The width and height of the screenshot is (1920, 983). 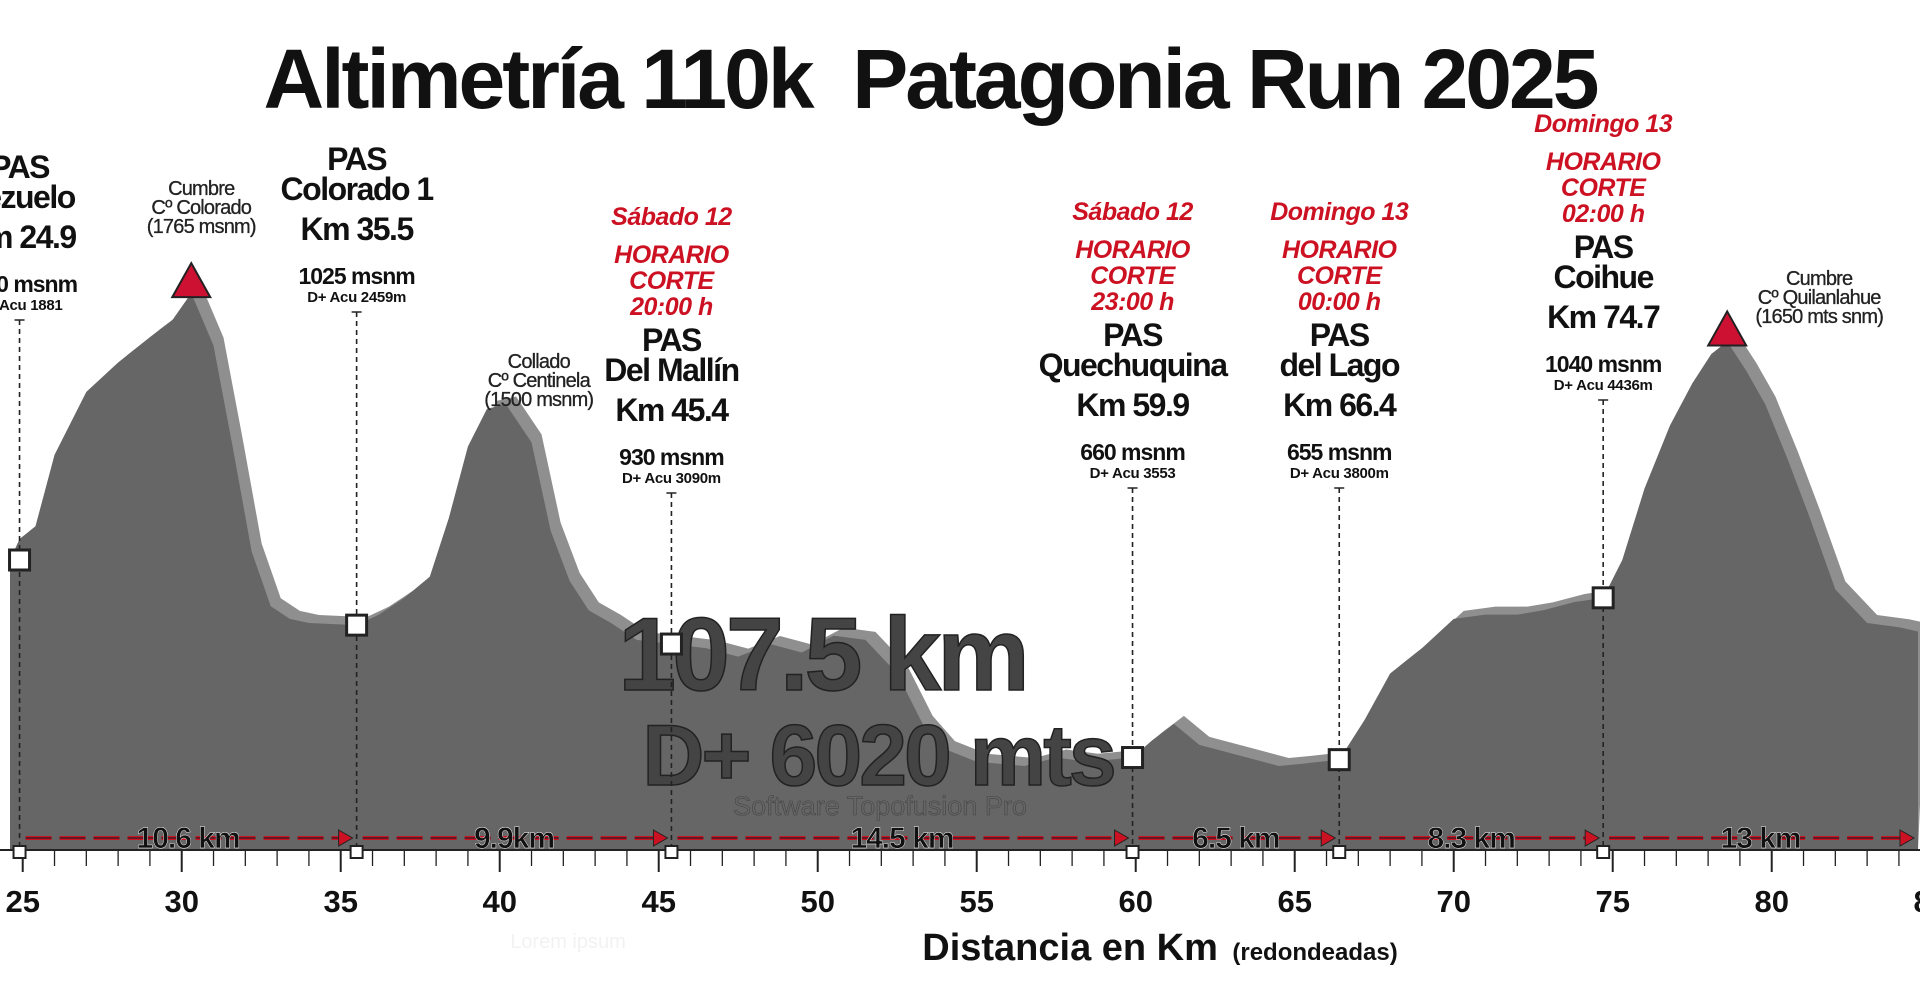 What do you see at coordinates (31, 305) in the screenshot?
I see `checkpoint-cumulative-gain: D+ Acu 1881` at bounding box center [31, 305].